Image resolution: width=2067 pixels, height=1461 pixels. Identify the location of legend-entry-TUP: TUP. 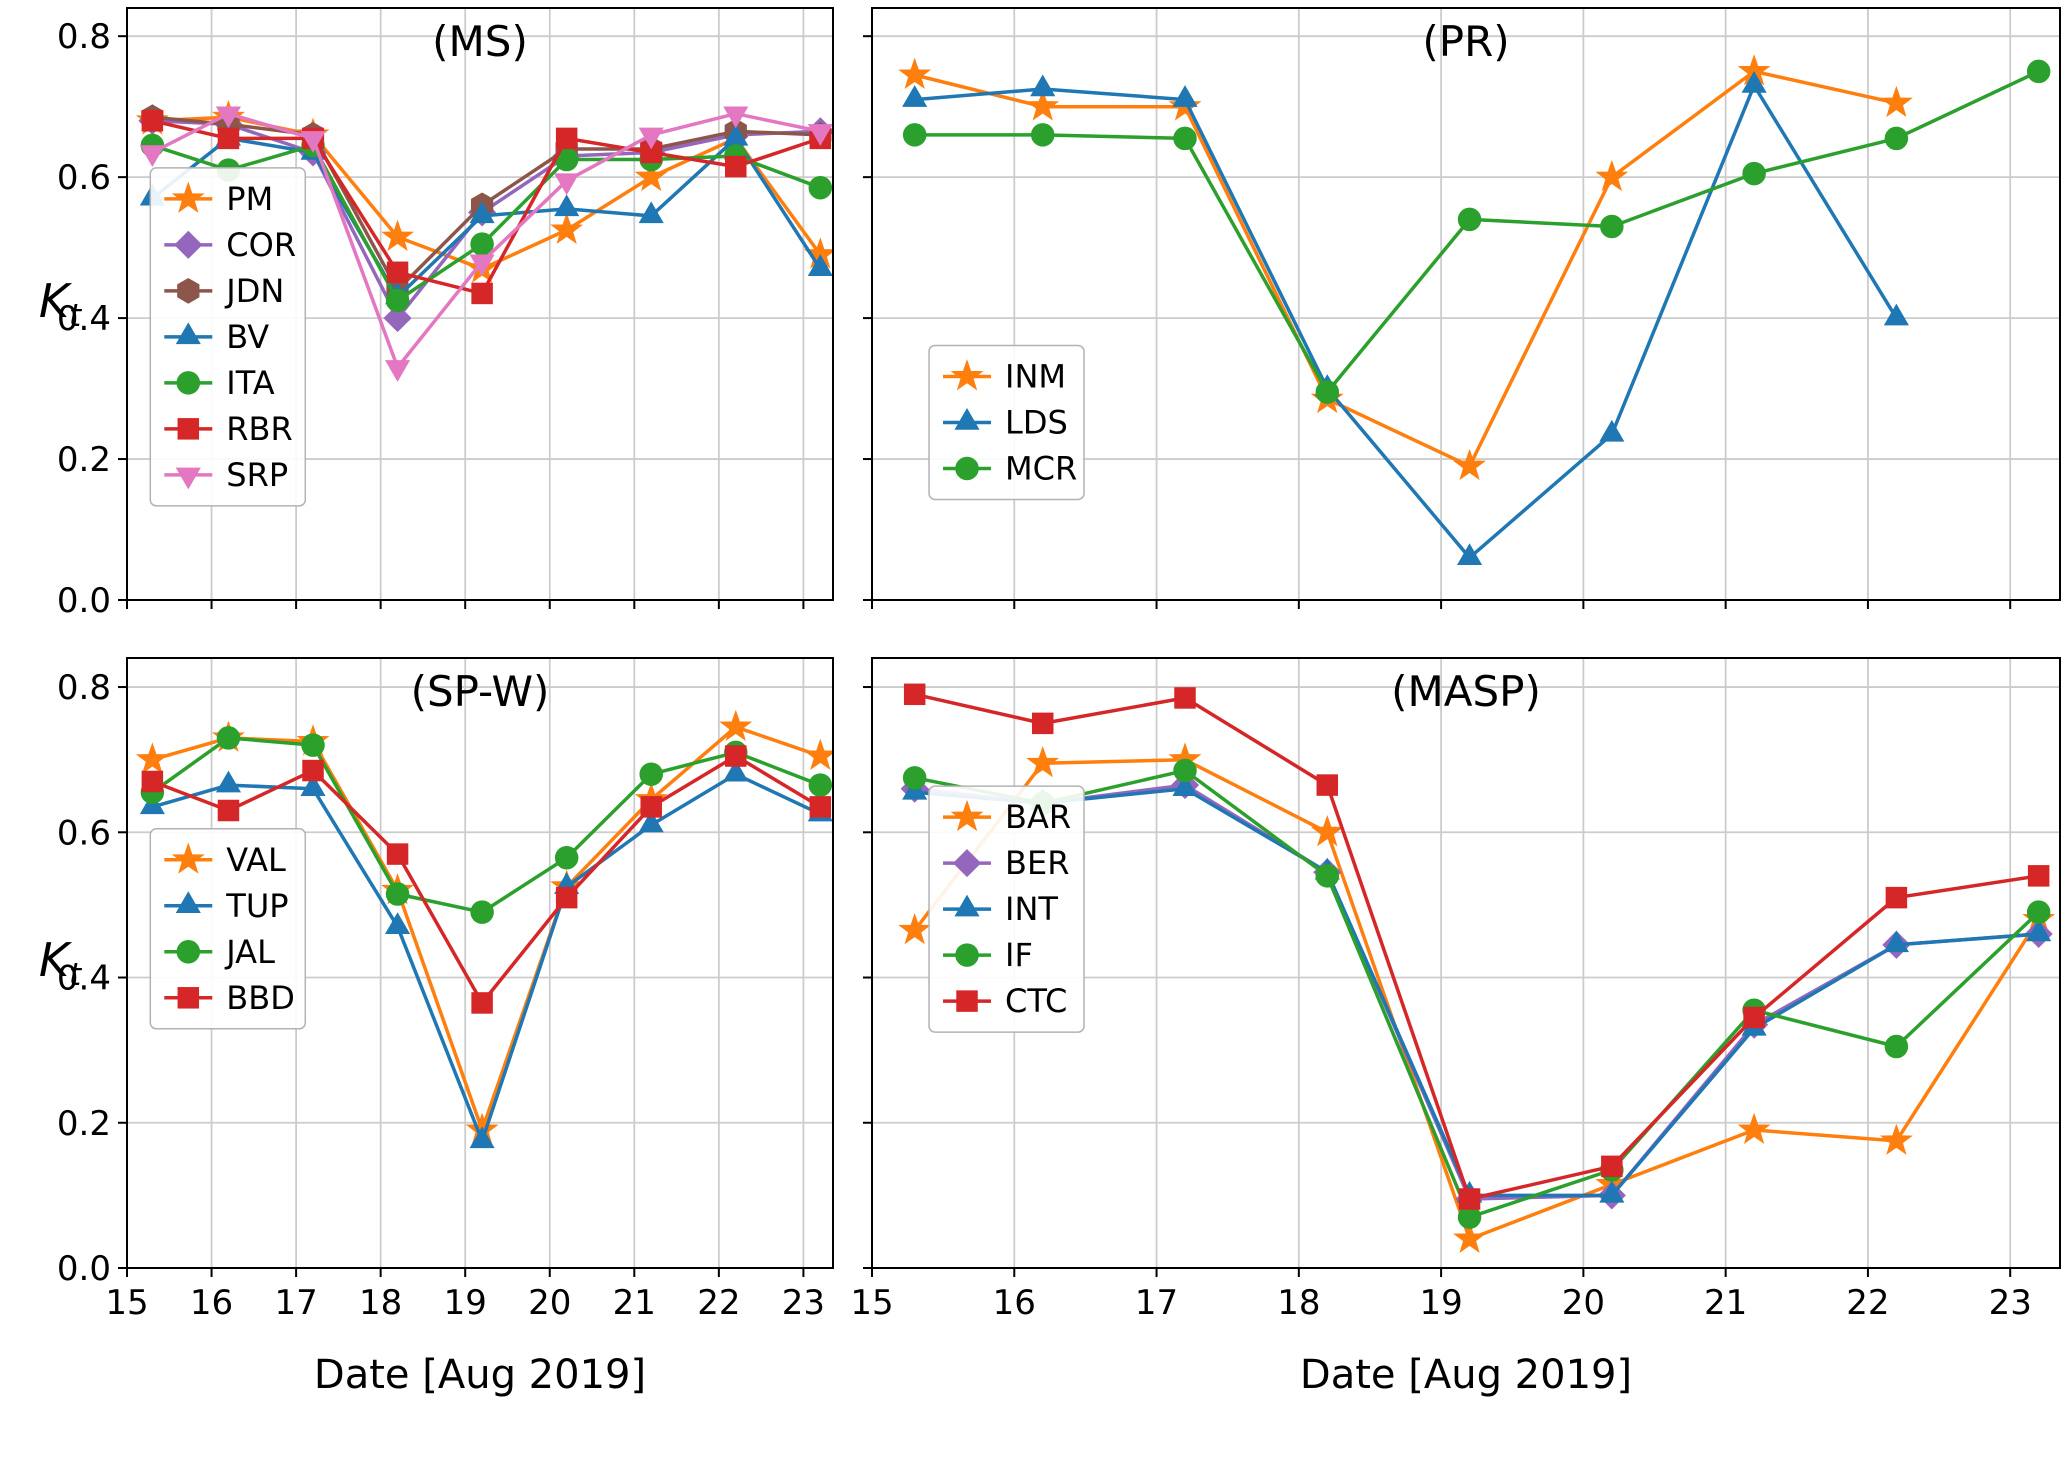
(226, 906).